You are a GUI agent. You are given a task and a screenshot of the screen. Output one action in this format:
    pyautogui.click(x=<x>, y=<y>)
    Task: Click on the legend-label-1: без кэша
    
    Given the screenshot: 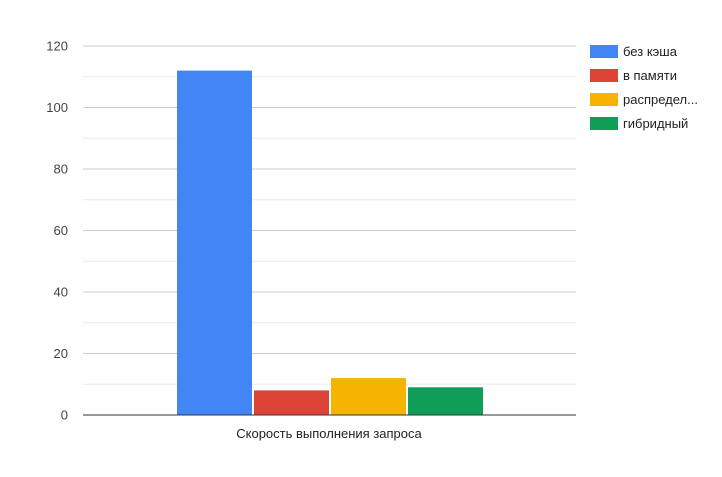 What is the action you would take?
    pyautogui.click(x=650, y=51)
    